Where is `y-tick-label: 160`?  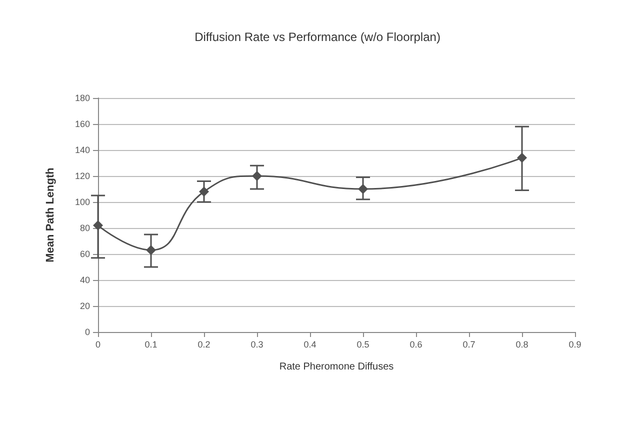
y-tick-label: 160 is located at coordinates (82, 124).